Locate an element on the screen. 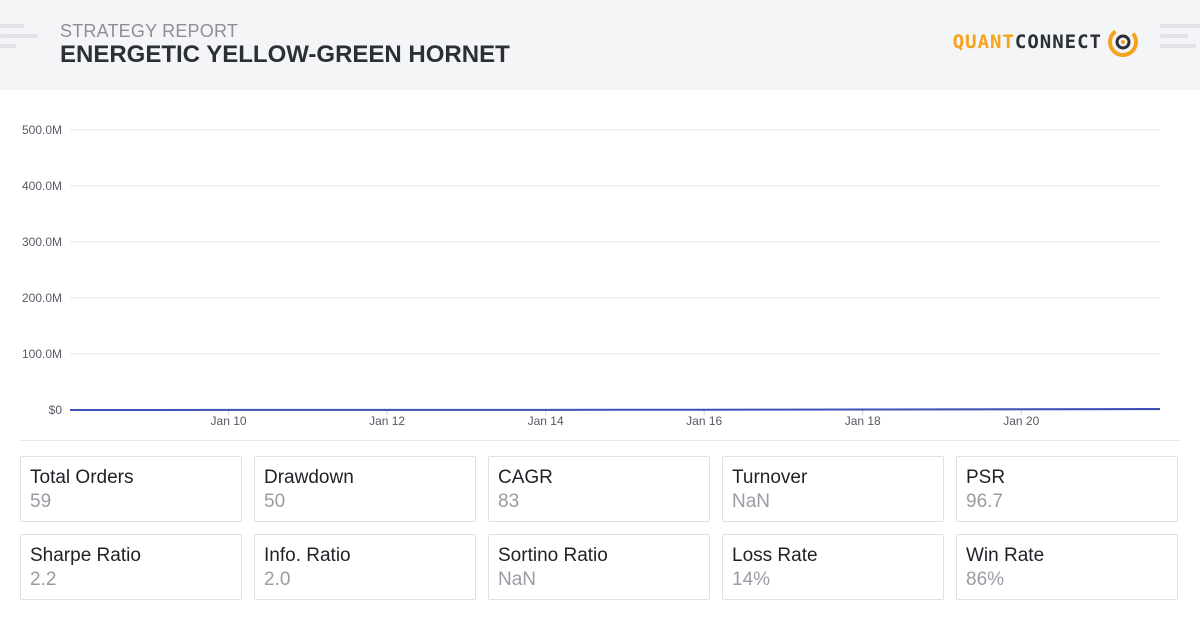  logo-wordmark-quant: QUANT is located at coordinates (983, 42).